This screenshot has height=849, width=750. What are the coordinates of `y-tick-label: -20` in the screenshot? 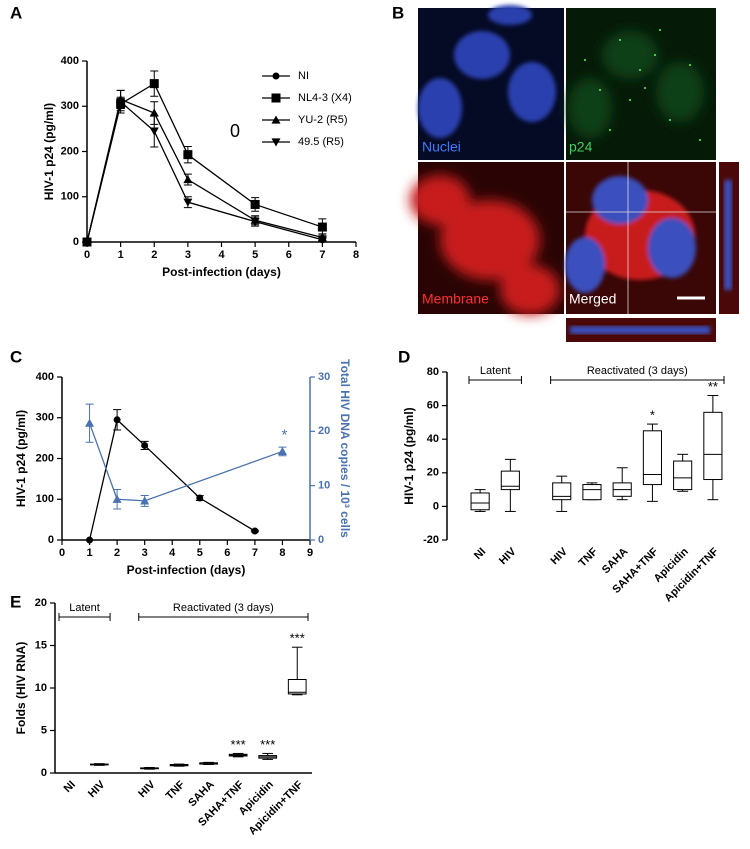 It's located at (431, 540).